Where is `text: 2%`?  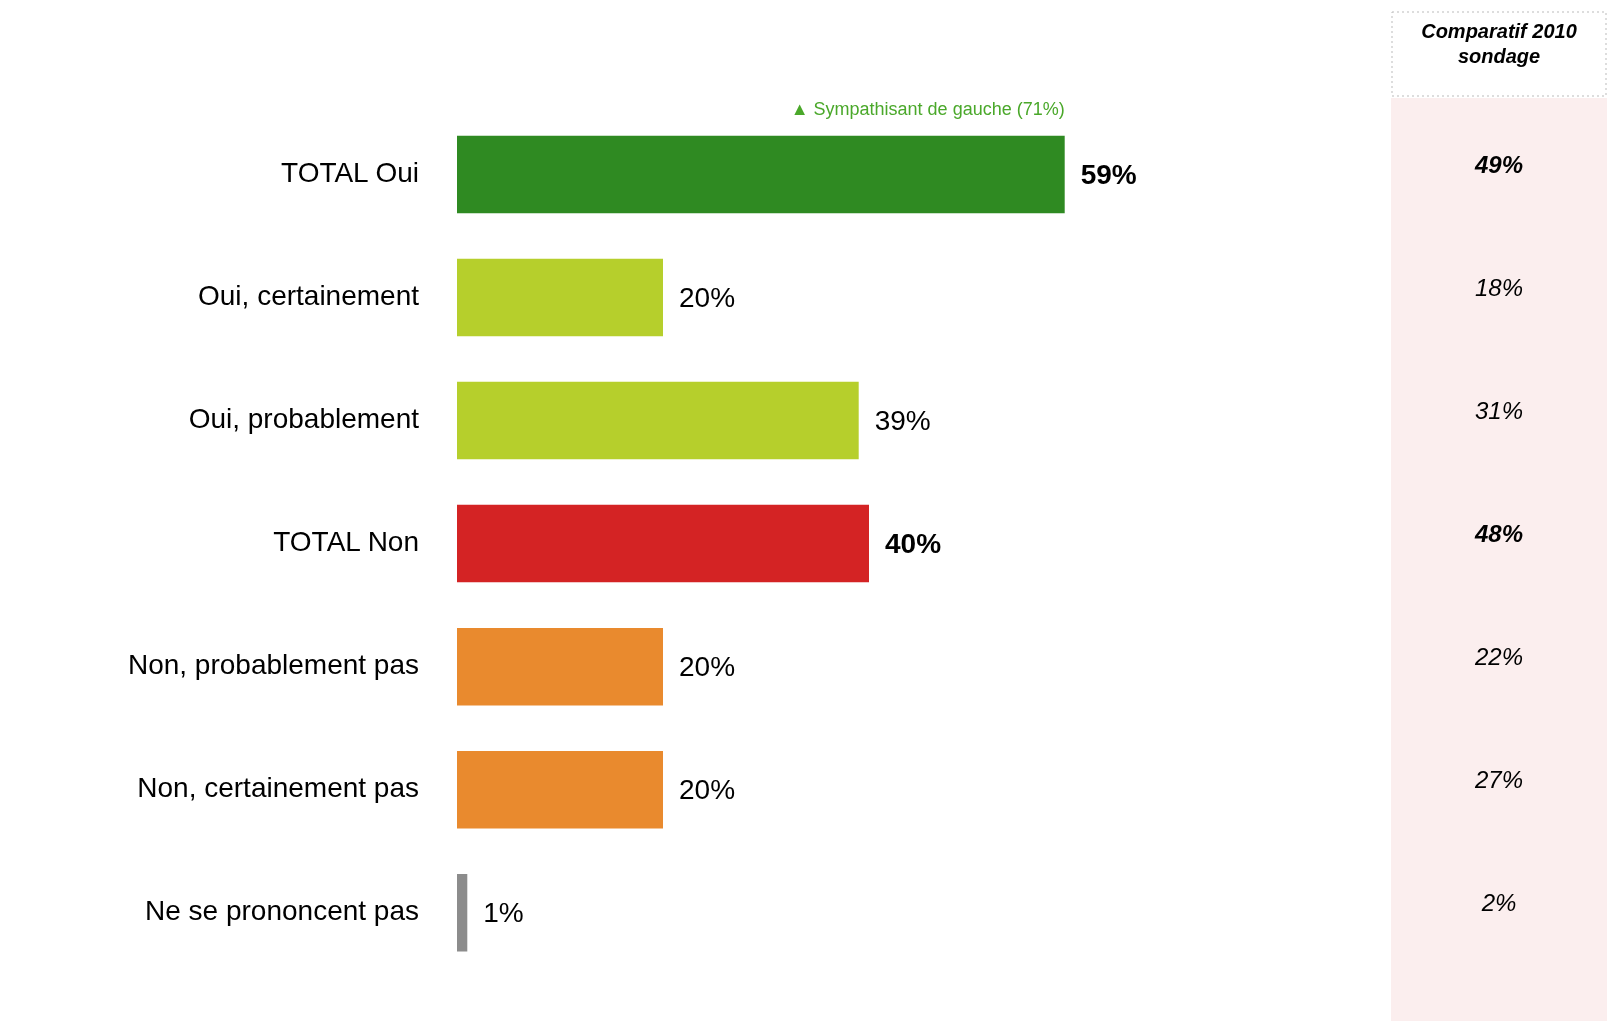
text: 2% is located at coordinates (1498, 903).